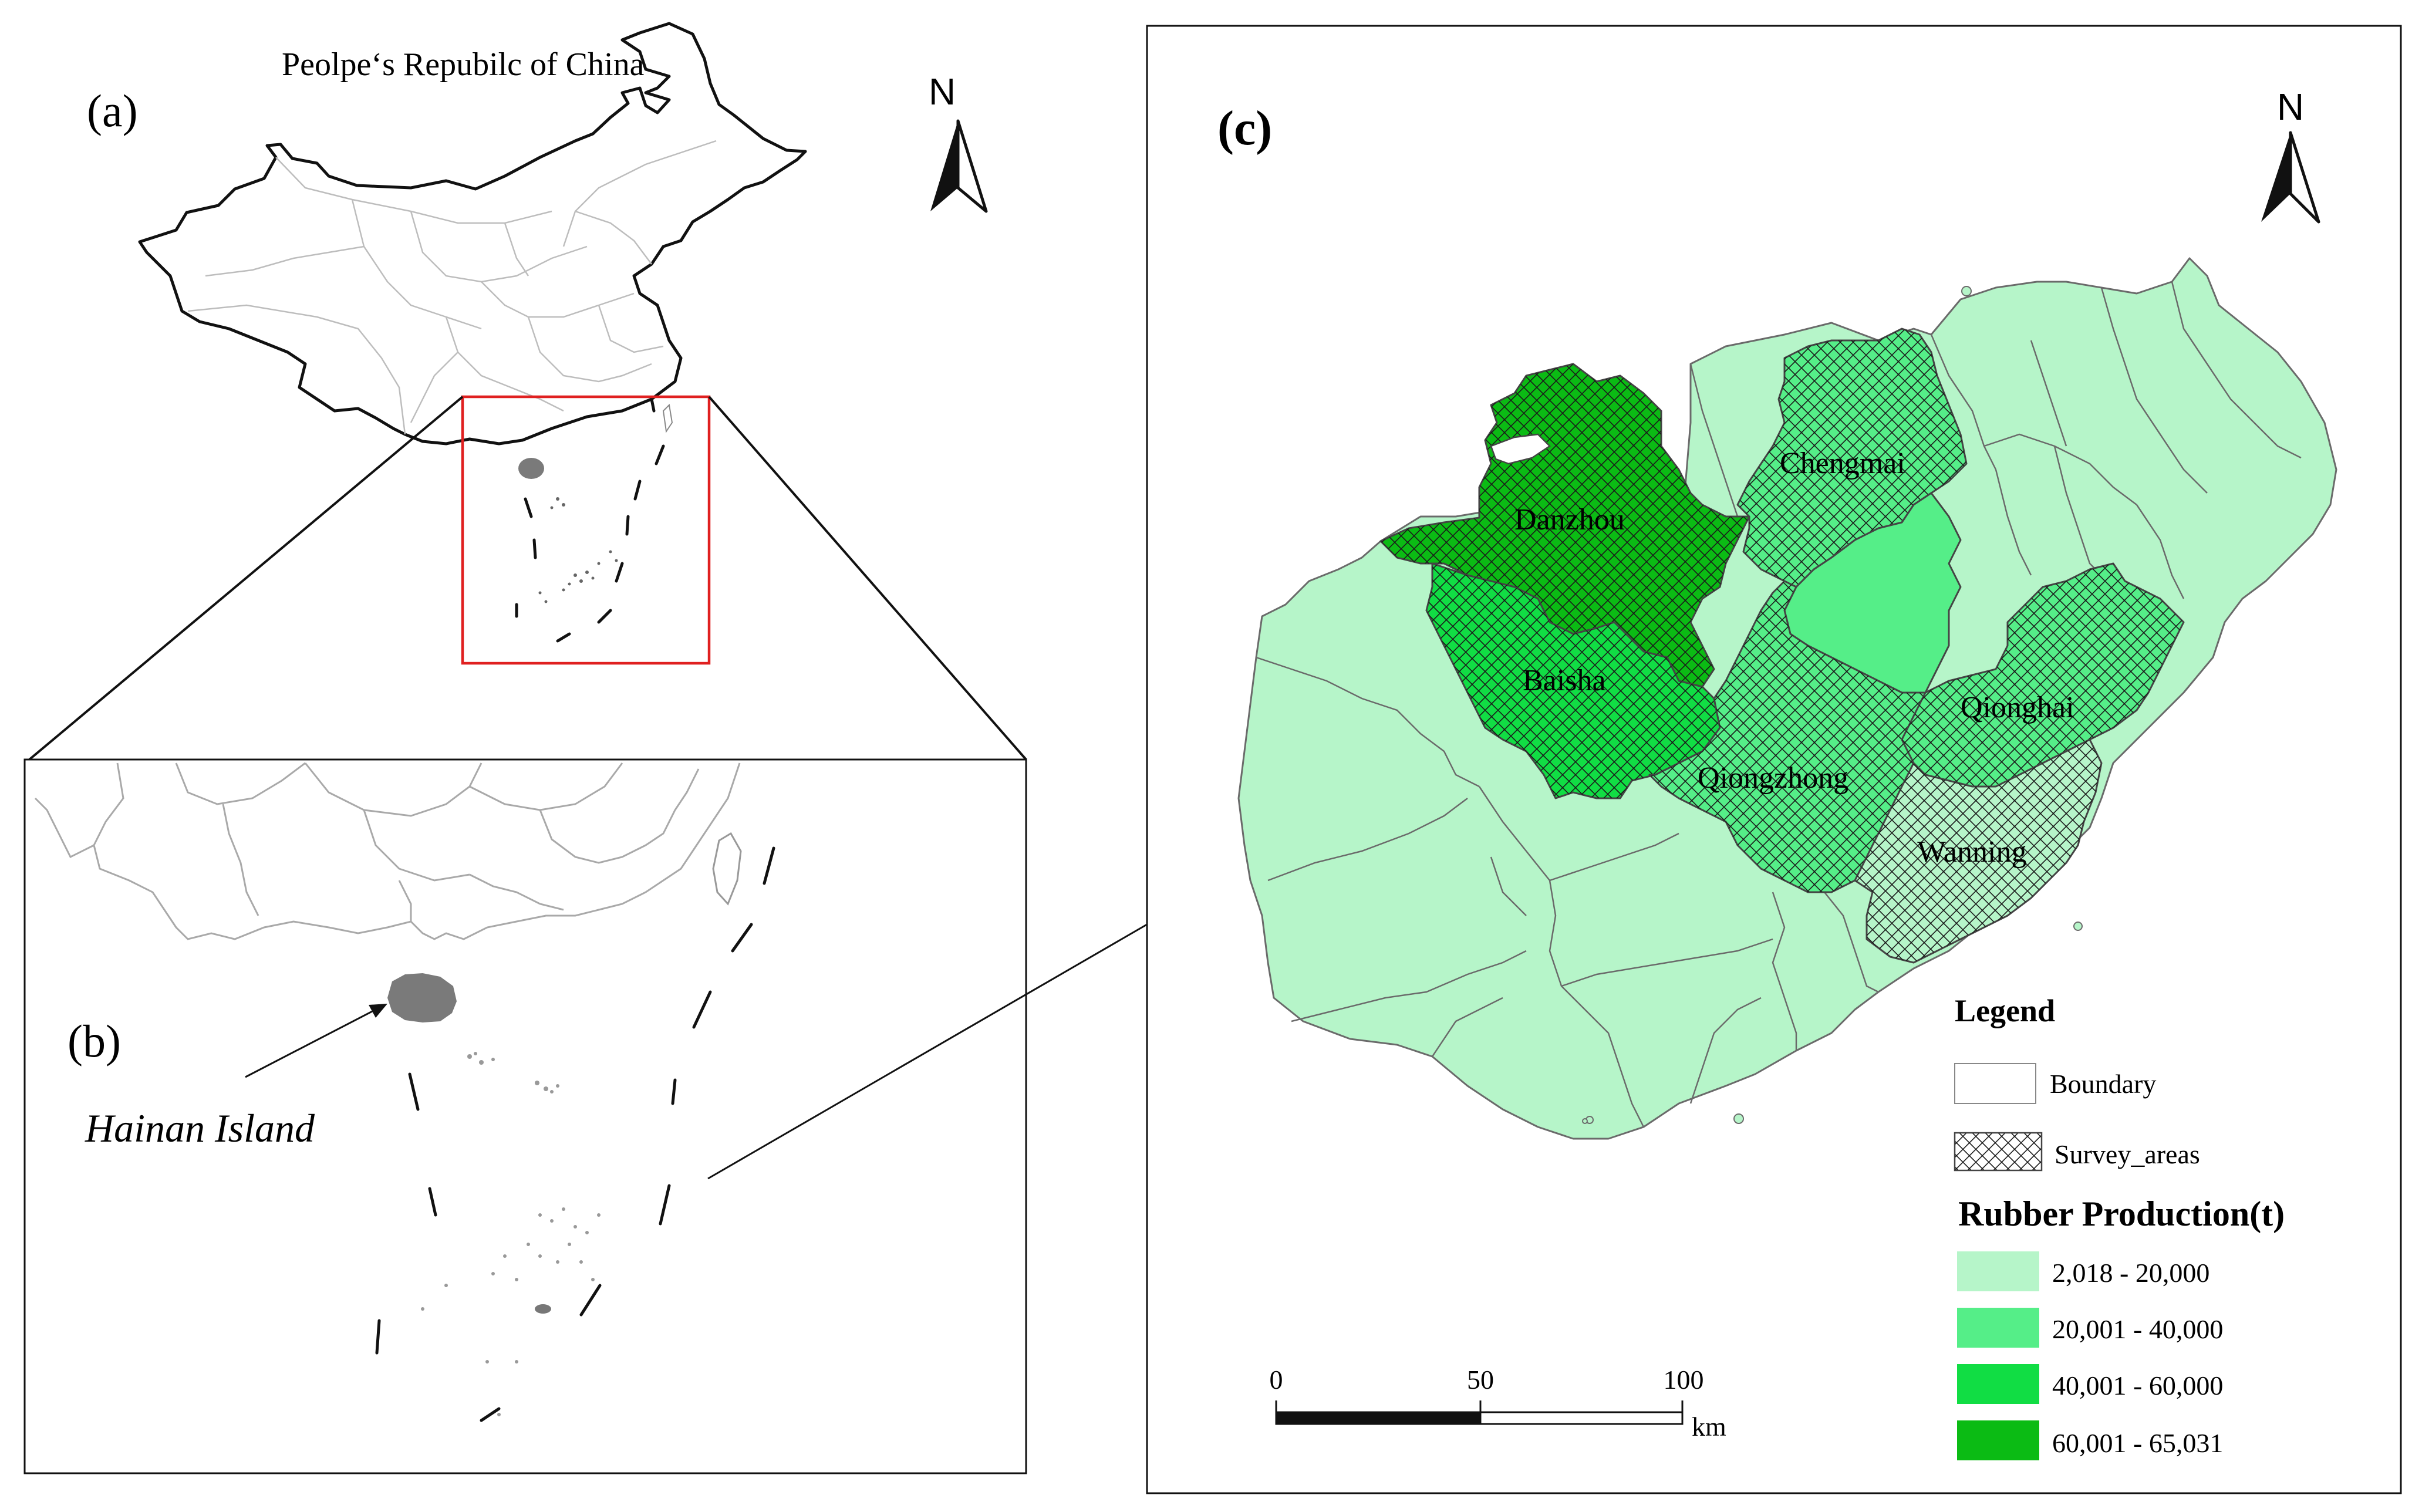 This screenshot has height=1512, width=2412. I want to click on china-provinces, so click(452, 288).